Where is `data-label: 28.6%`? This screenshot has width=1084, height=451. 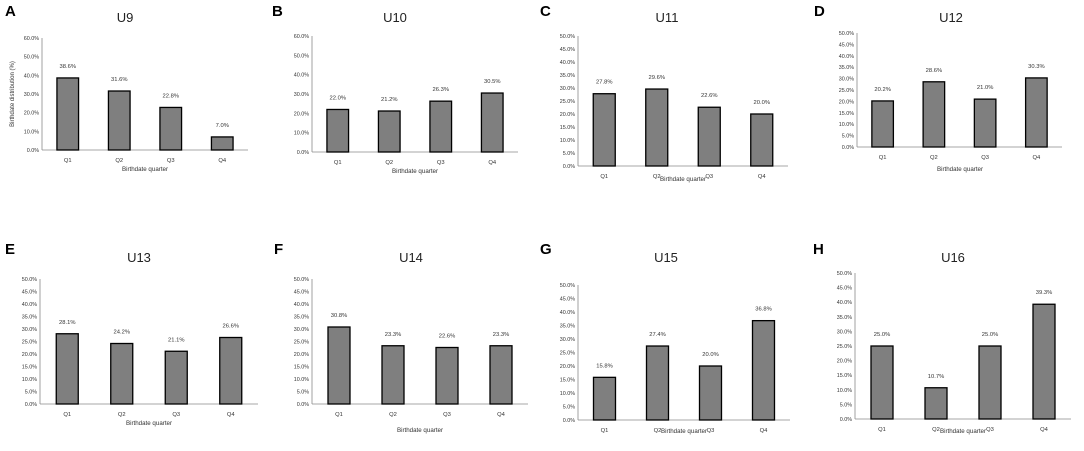
data-label: 28.6% is located at coordinates (934, 71).